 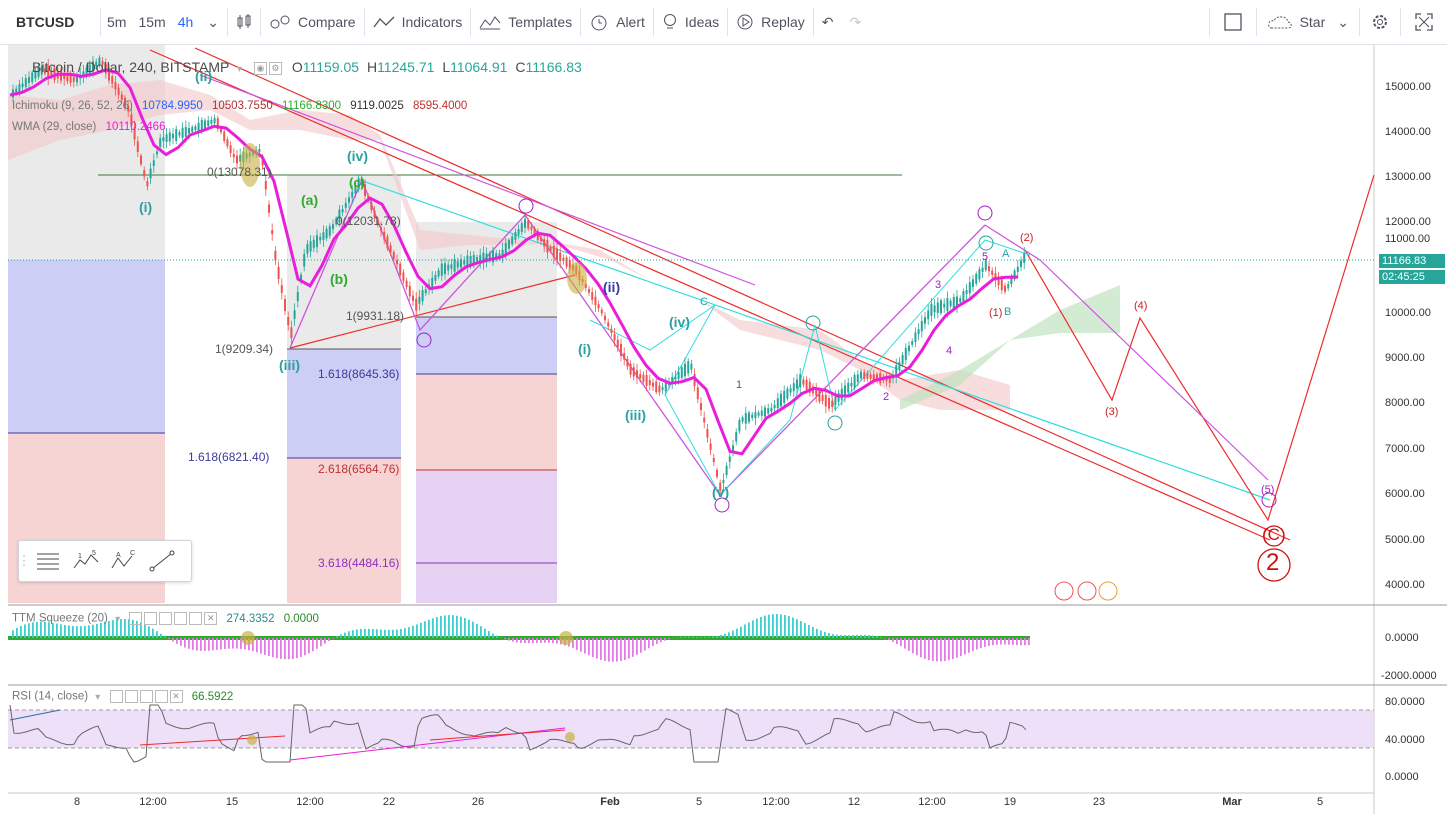 What do you see at coordinates (1233, 22) in the screenshot?
I see `layout-button` at bounding box center [1233, 22].